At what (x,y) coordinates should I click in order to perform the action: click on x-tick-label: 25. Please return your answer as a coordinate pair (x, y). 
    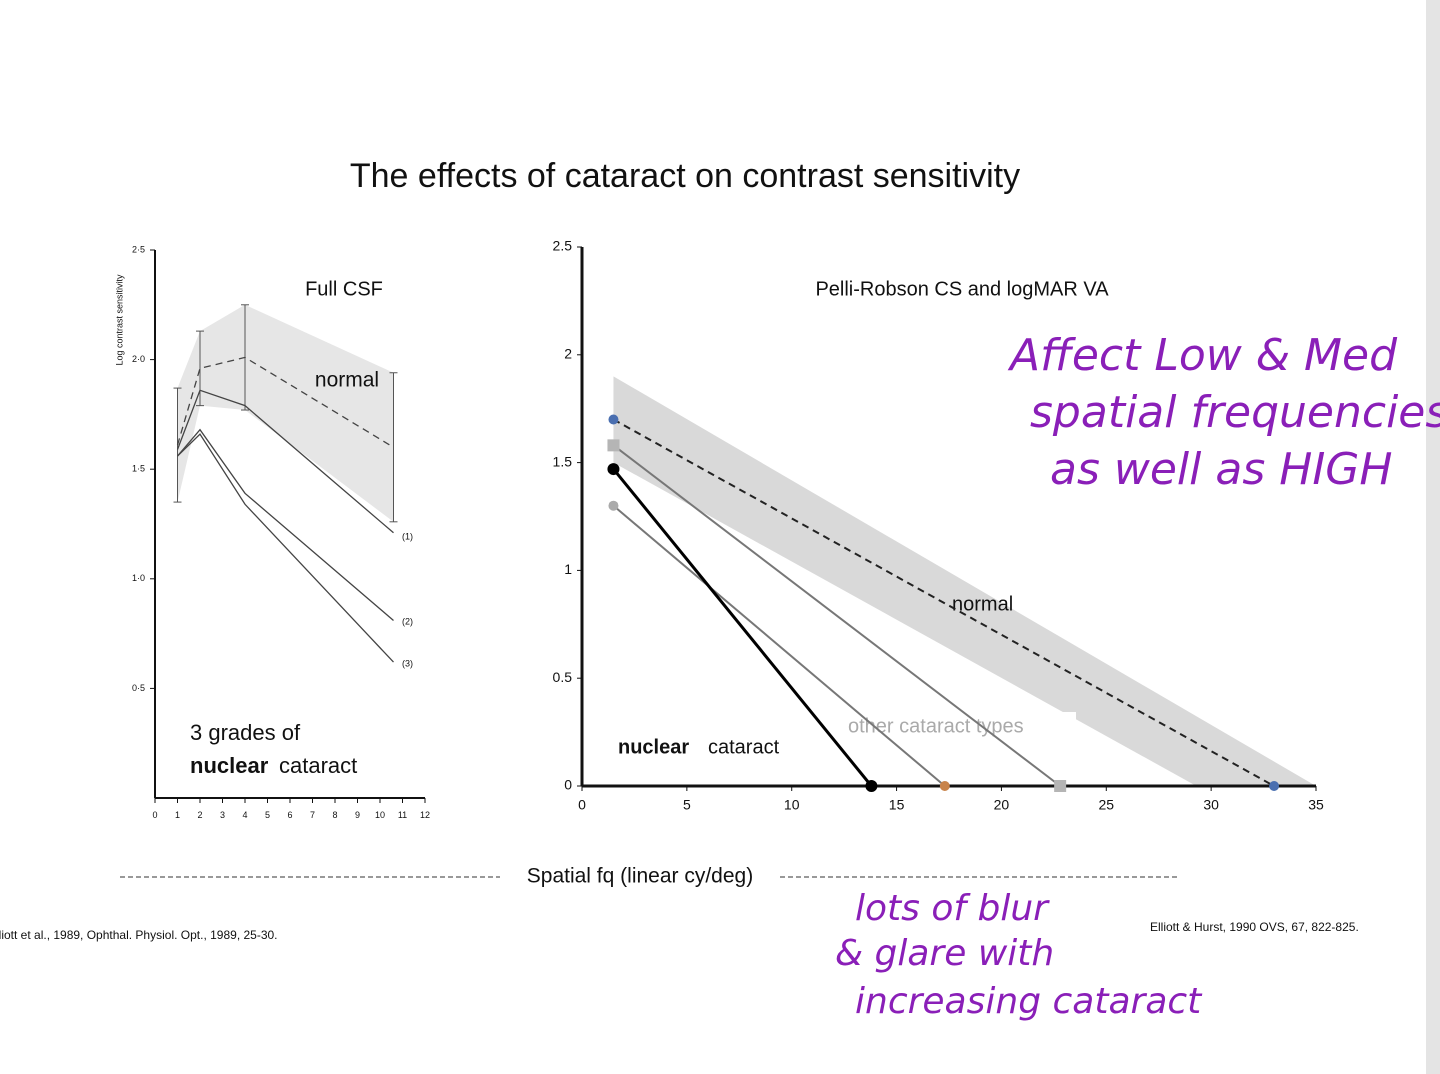
    Looking at the image, I should click on (1106, 804).